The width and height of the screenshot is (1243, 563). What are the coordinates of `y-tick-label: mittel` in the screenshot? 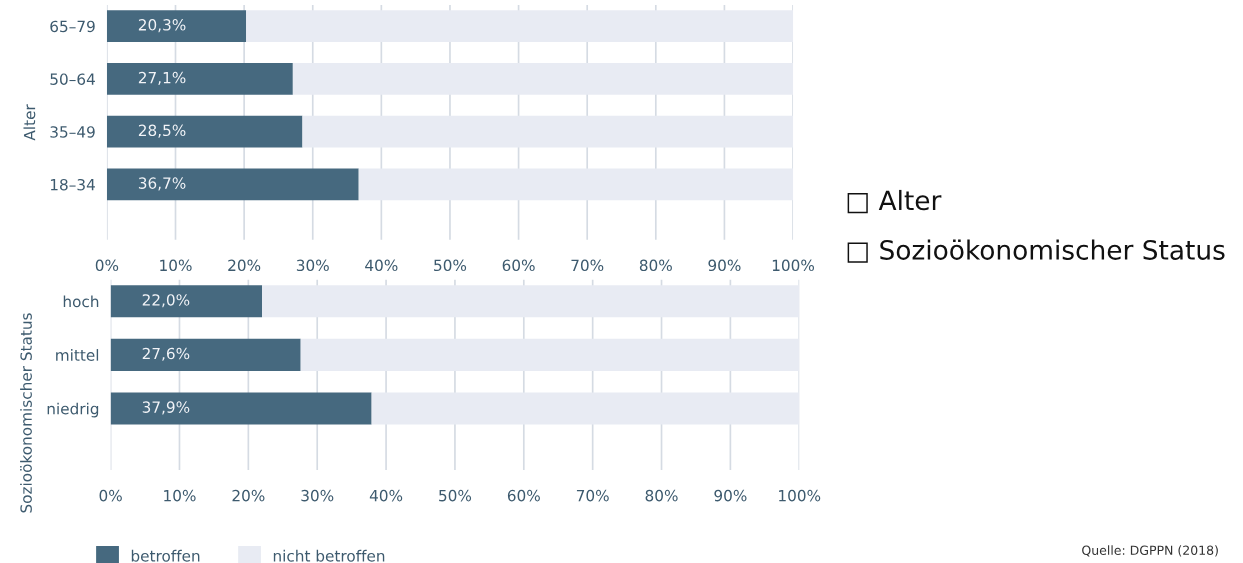 It's located at (77, 355).